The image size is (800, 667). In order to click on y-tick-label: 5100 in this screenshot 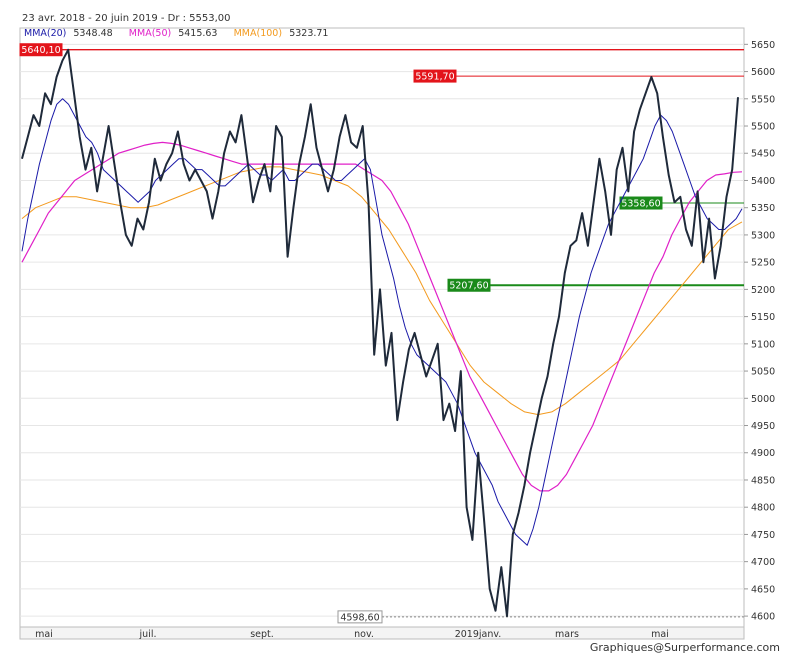, I will do `click(763, 344)`.